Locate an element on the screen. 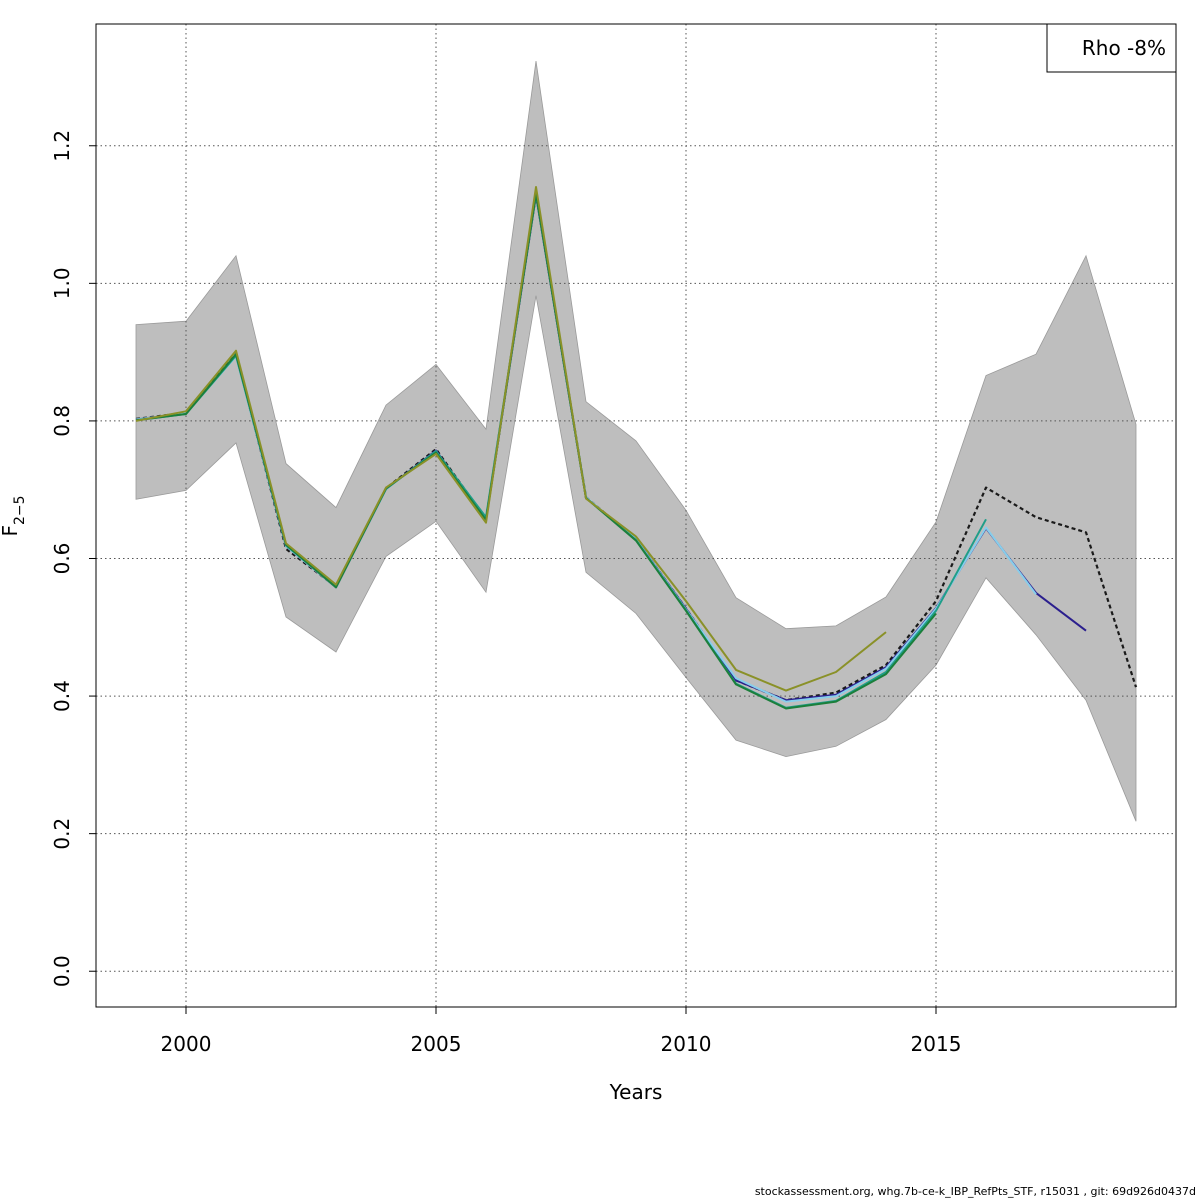 The width and height of the screenshot is (1200, 1200). legend: Rho -8% is located at coordinates (1111, 48).